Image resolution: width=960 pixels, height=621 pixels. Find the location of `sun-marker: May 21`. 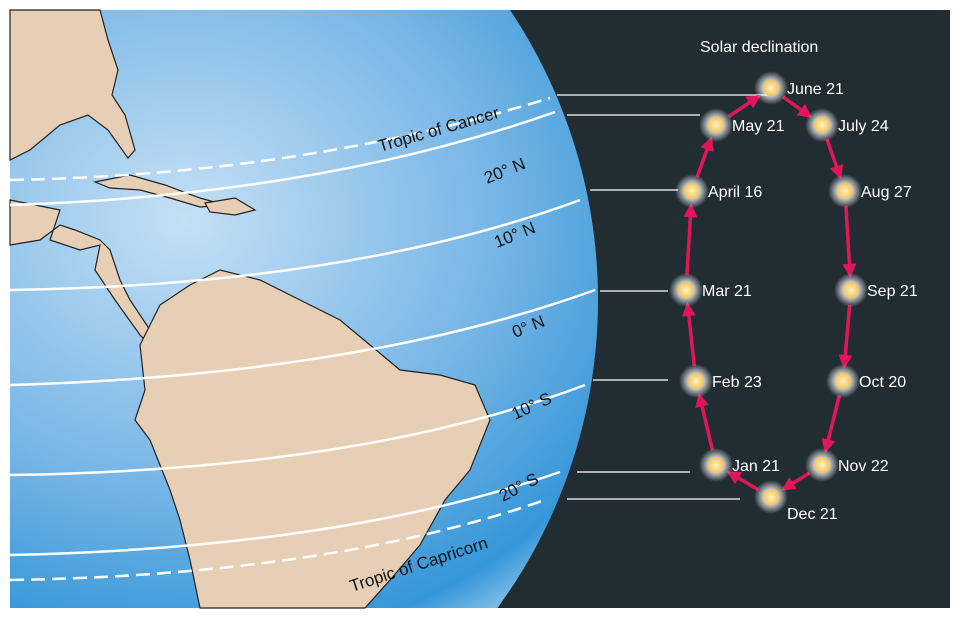

sun-marker: May 21 is located at coordinates (742, 125).